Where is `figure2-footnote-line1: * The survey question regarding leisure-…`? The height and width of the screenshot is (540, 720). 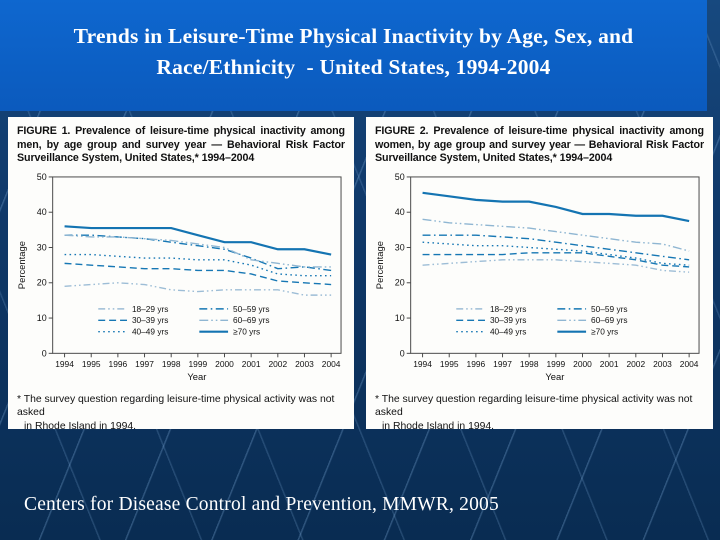
figure2-footnote-line1: * The survey question regarding leisure-… is located at coordinates (534, 406).